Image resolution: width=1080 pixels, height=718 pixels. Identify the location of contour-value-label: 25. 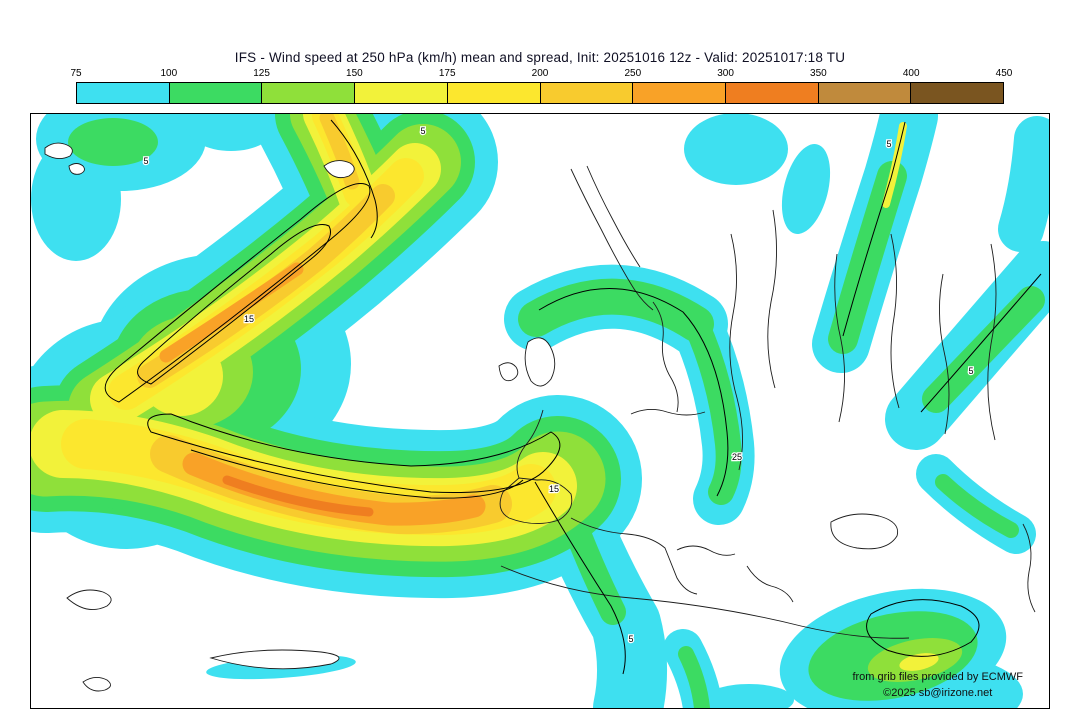
(737, 457).